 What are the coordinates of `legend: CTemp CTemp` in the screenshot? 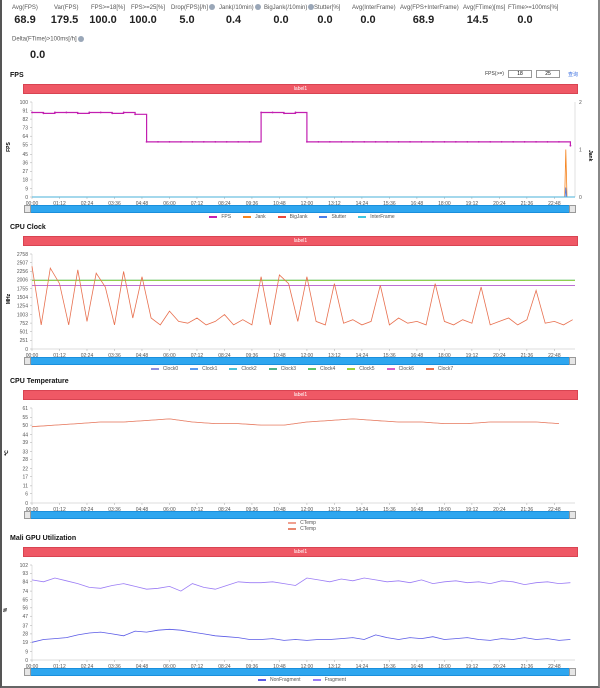 It's located at (301, 526).